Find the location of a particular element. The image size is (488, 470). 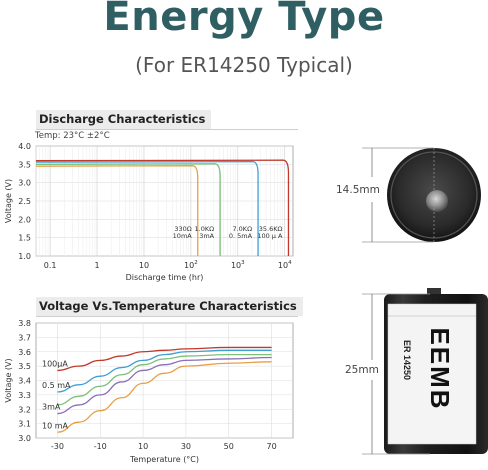

page-subtitle: (For ER14250 Typical) is located at coordinates (244, 65).